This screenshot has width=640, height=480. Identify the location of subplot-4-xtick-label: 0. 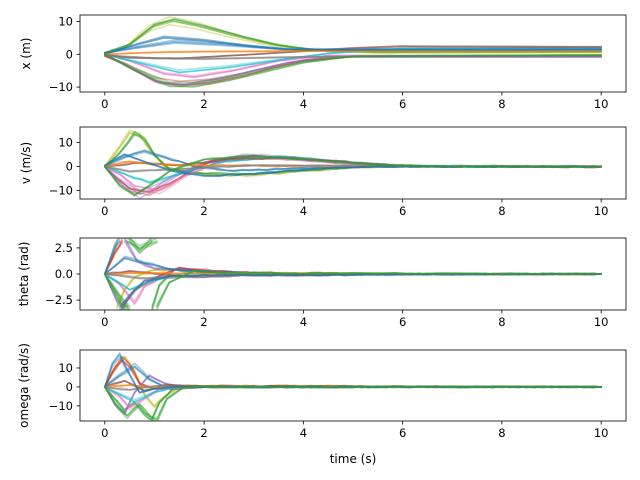
(104, 433).